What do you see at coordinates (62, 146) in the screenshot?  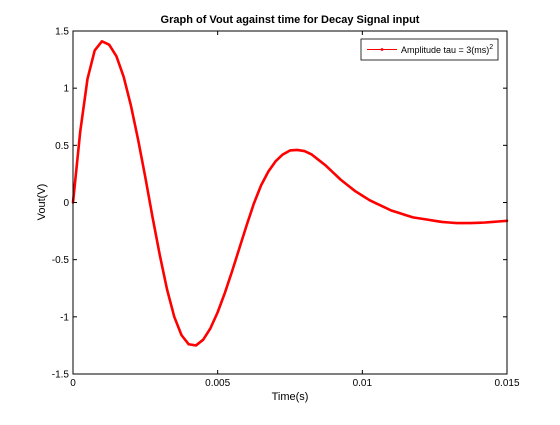 I see `y-tick-label: 0.5` at bounding box center [62, 146].